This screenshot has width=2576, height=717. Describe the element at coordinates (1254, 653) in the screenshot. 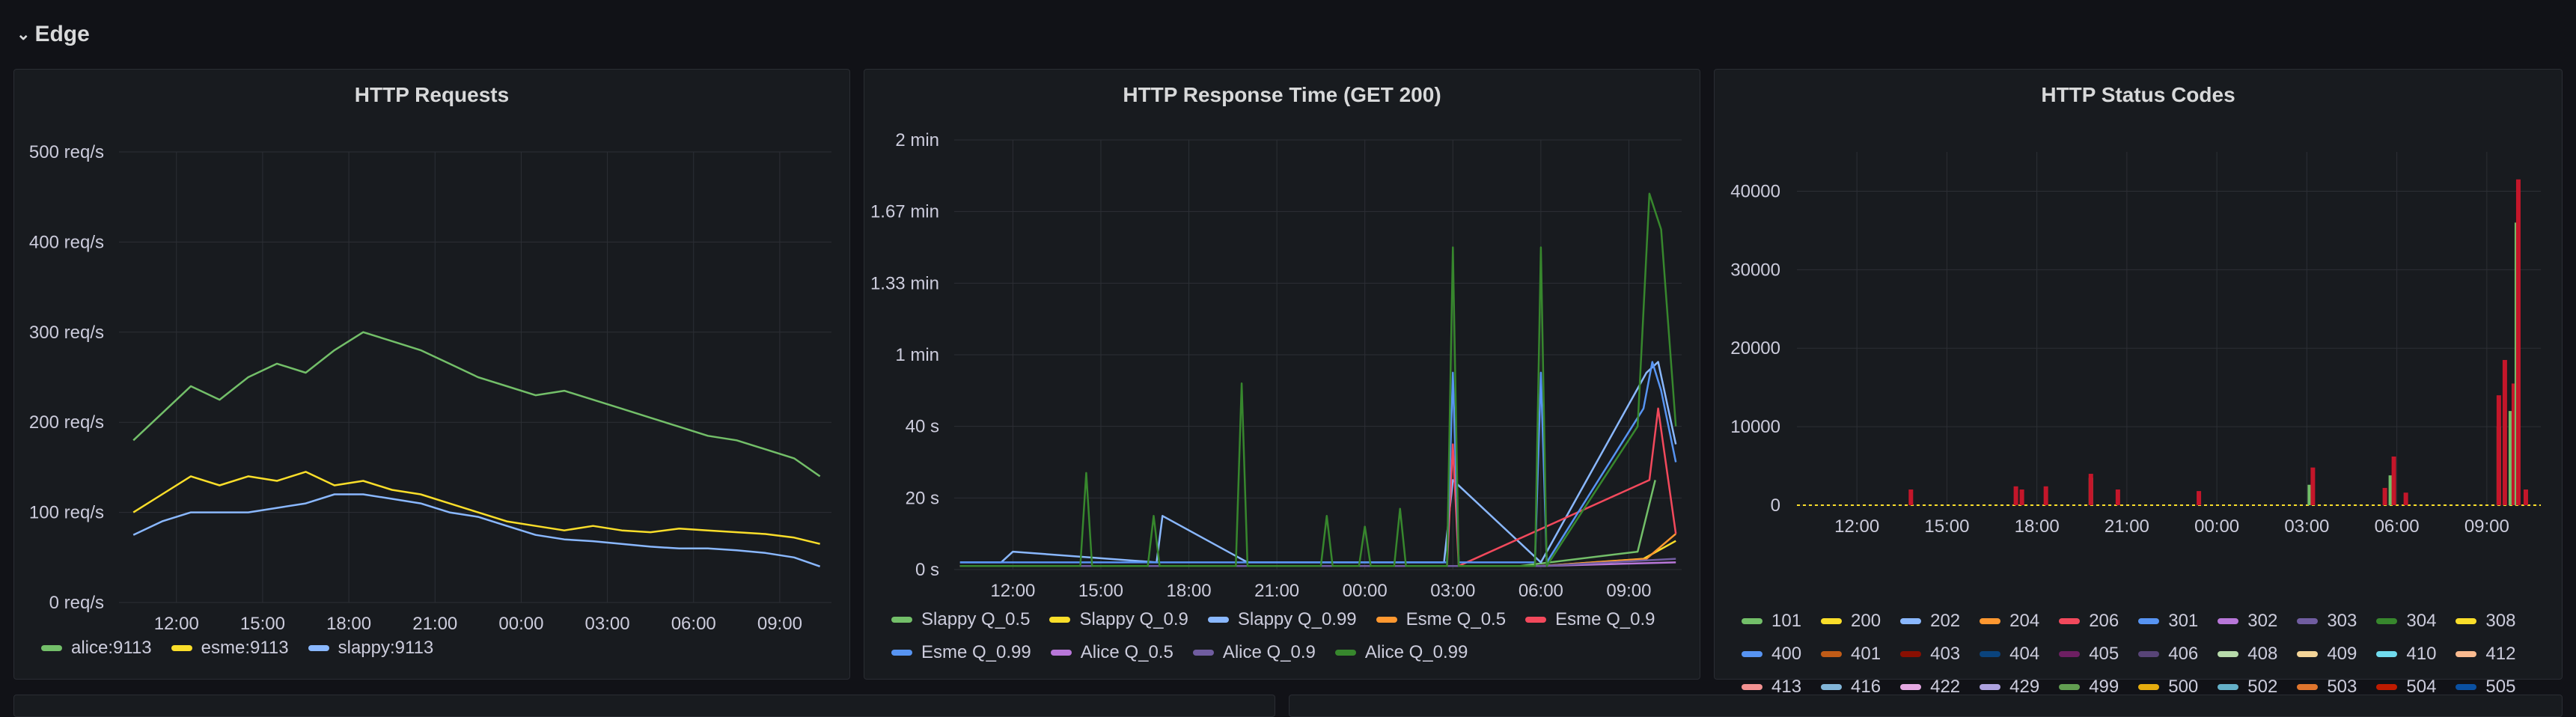

I see `legend-item: Alice Q_0.9` at that location.